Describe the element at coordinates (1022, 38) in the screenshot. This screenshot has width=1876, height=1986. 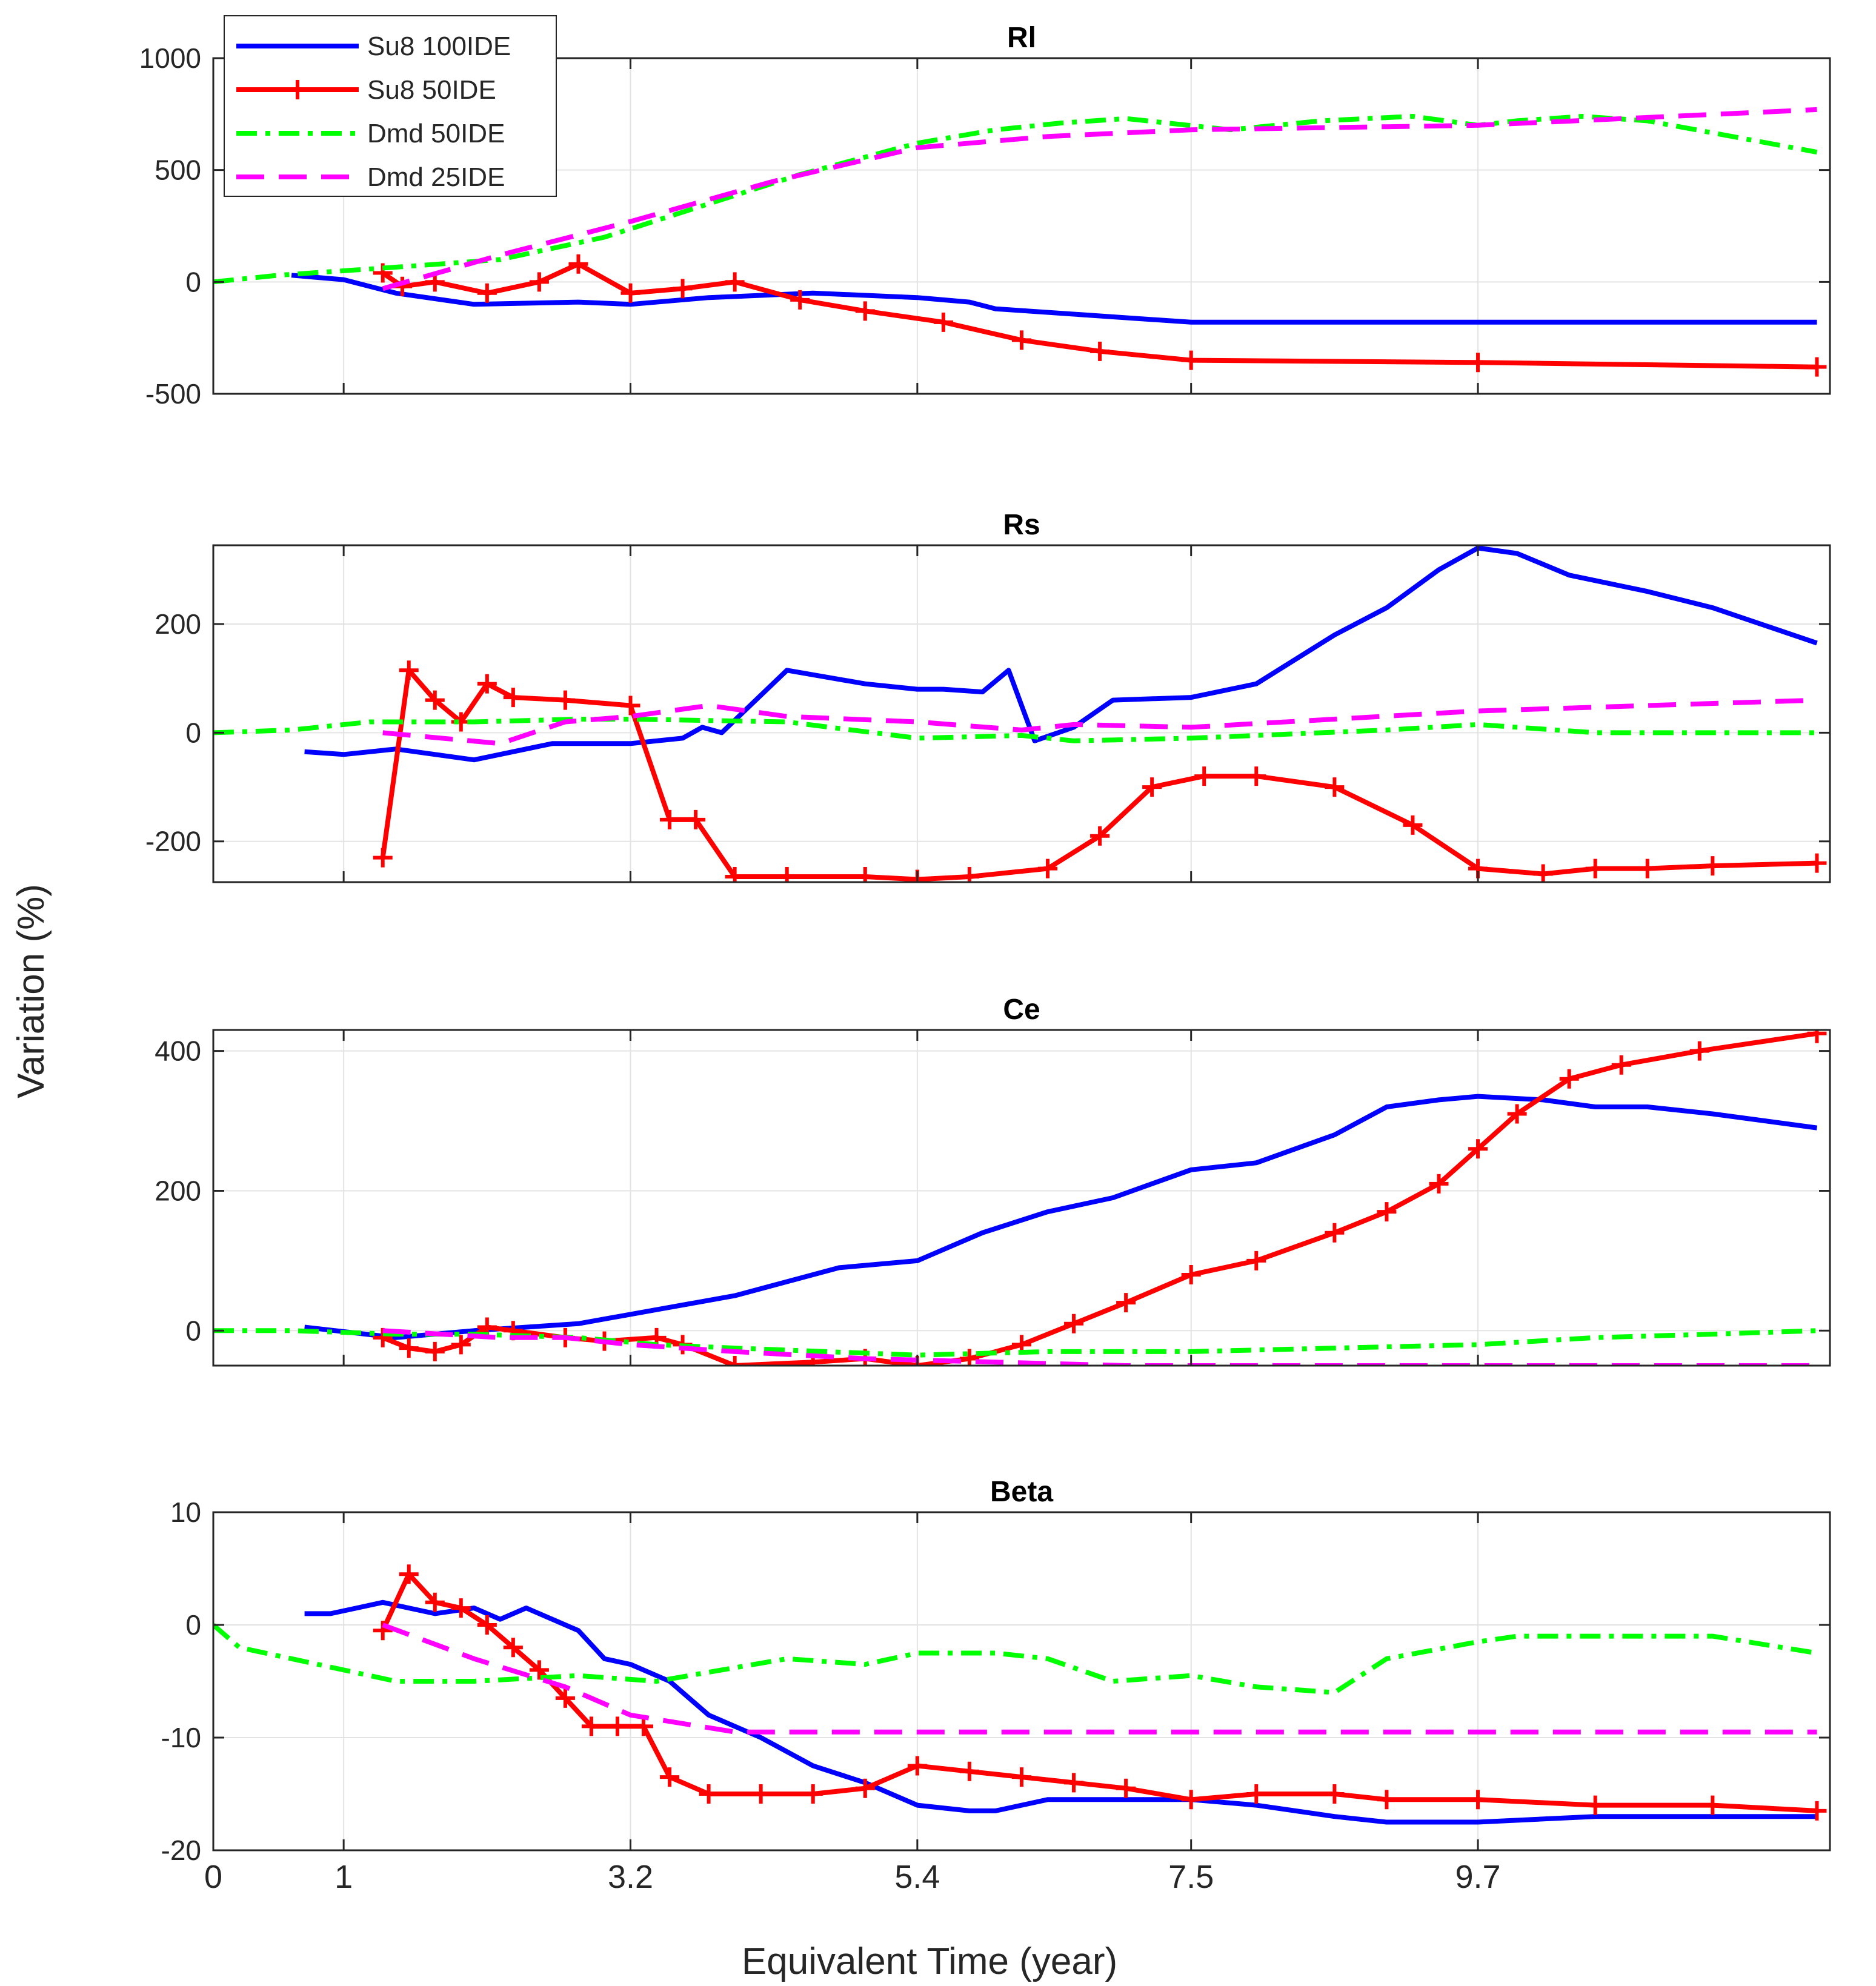
I see `subplot-title-rl: Rl` at that location.